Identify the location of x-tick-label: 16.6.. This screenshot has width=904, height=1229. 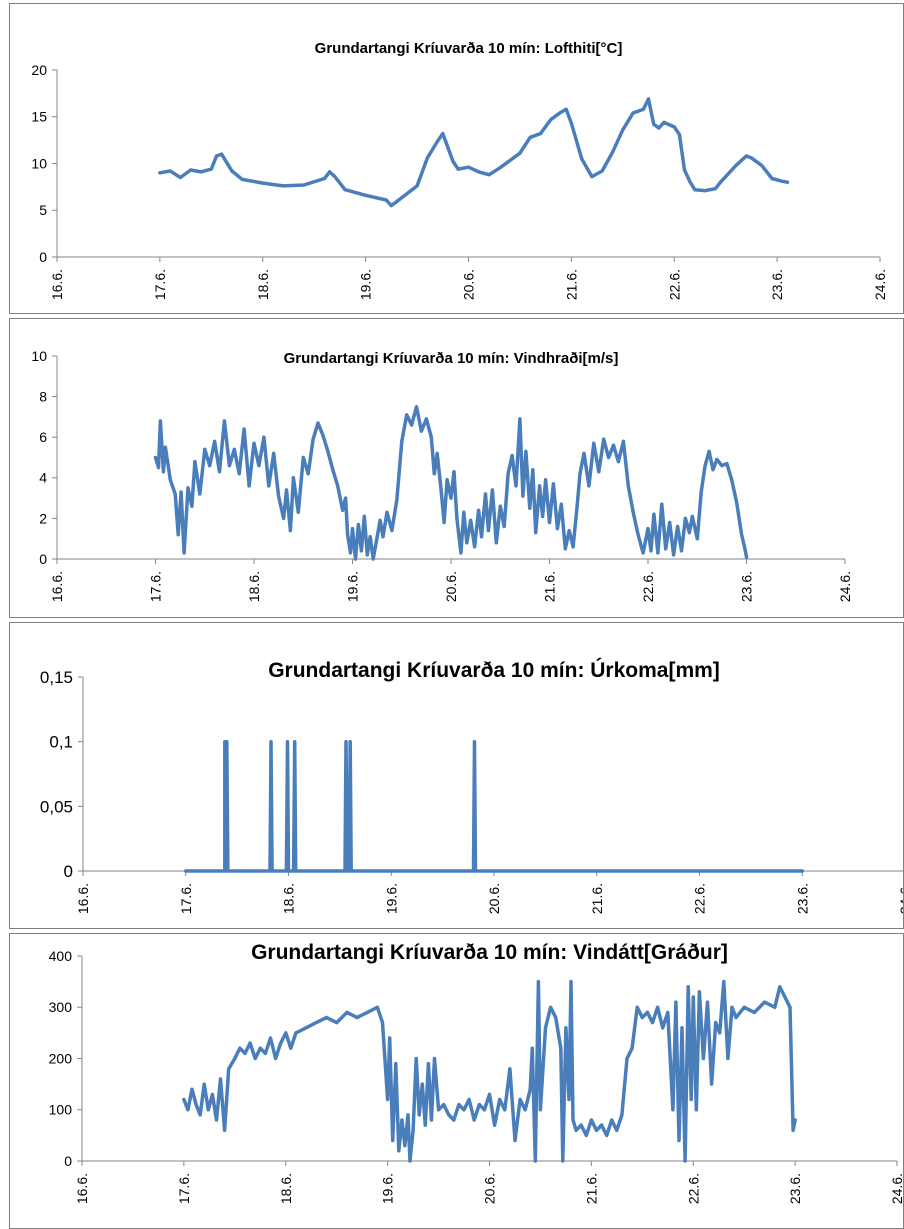
(57, 284).